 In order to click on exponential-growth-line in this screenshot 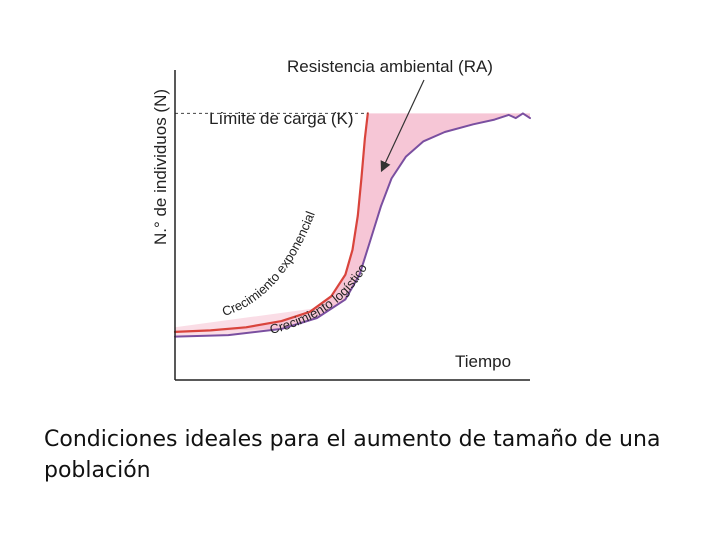, I will do `click(271, 222)`.